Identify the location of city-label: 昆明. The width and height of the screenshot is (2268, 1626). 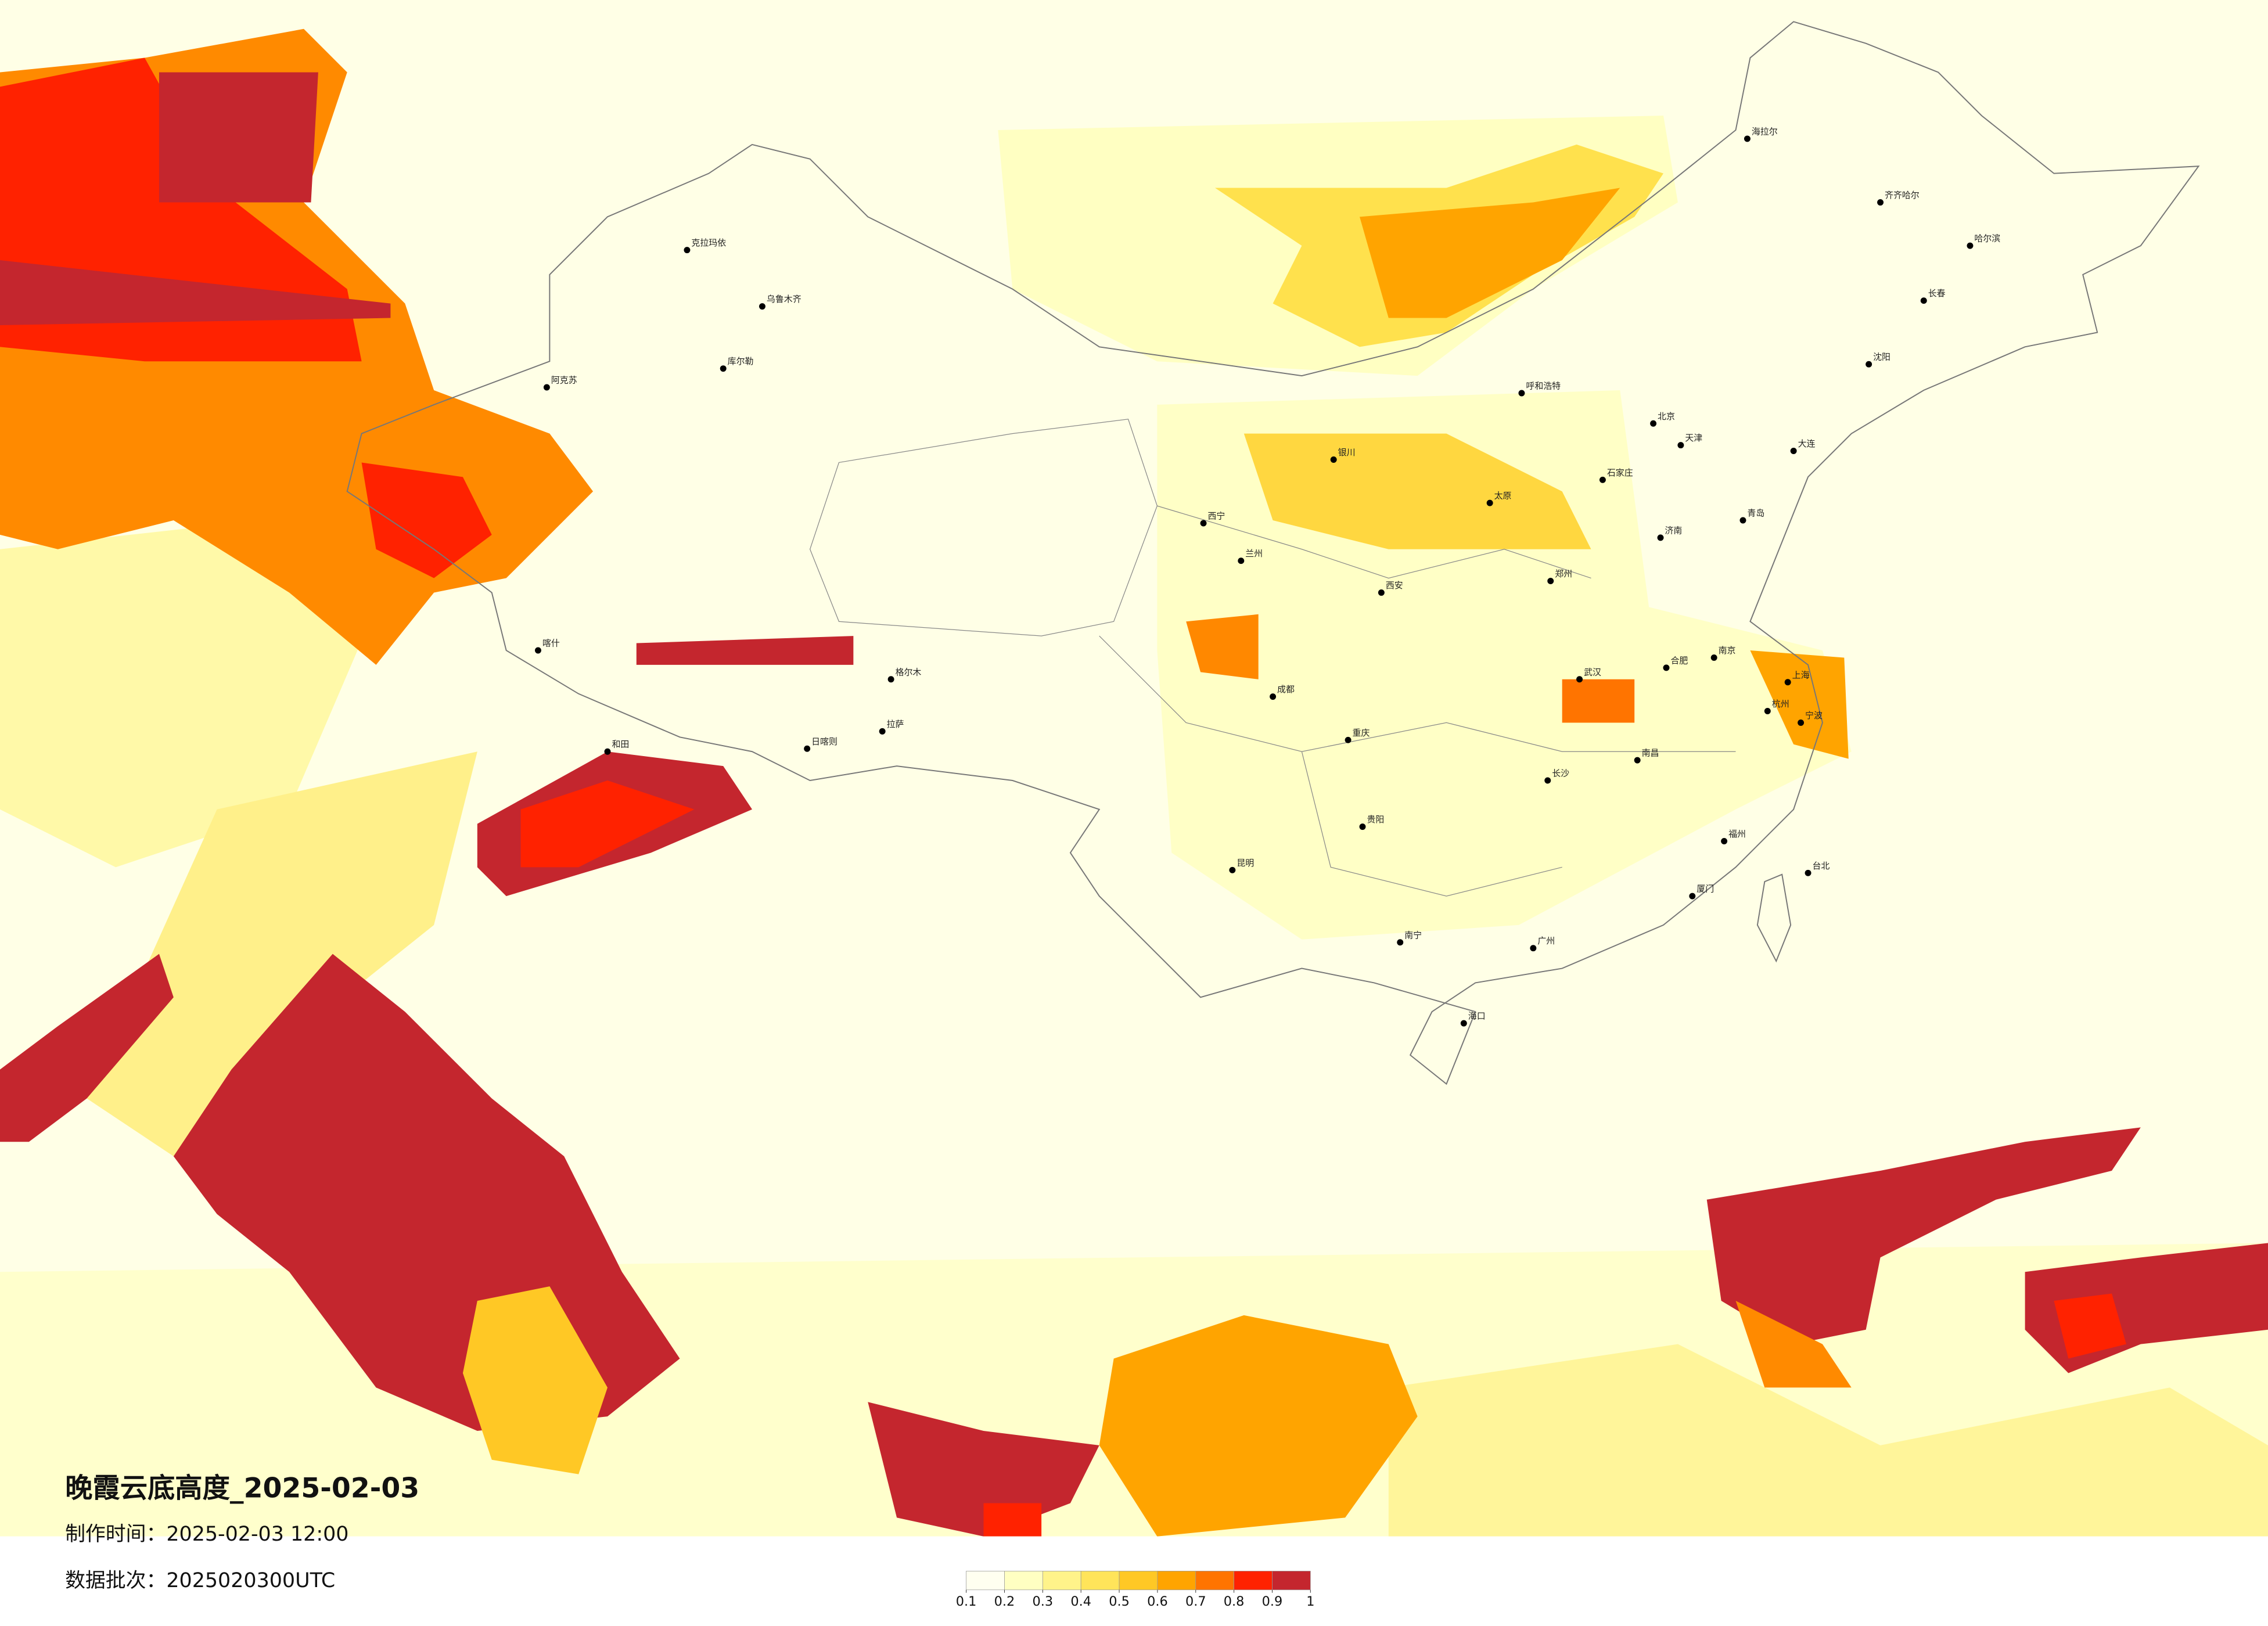
(1245, 863).